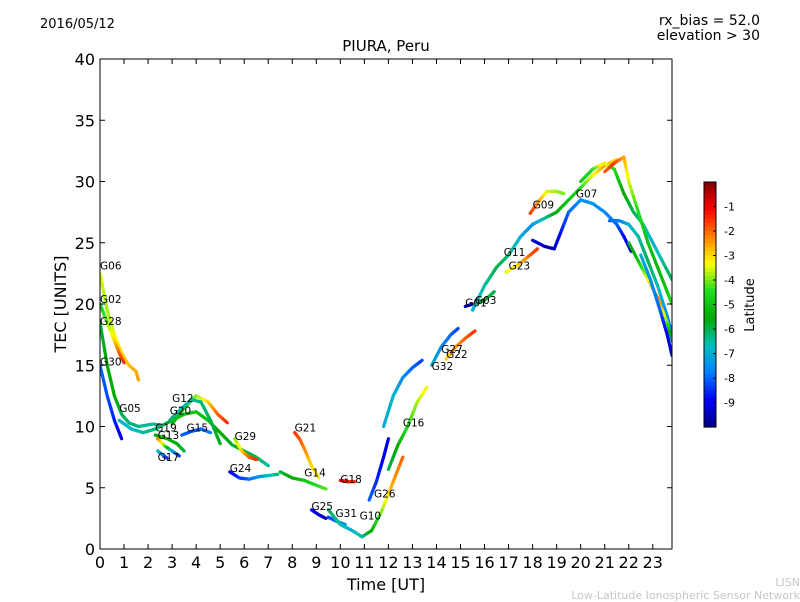 The image size is (800, 602). I want to click on x-tick-label: 7, so click(268, 562).